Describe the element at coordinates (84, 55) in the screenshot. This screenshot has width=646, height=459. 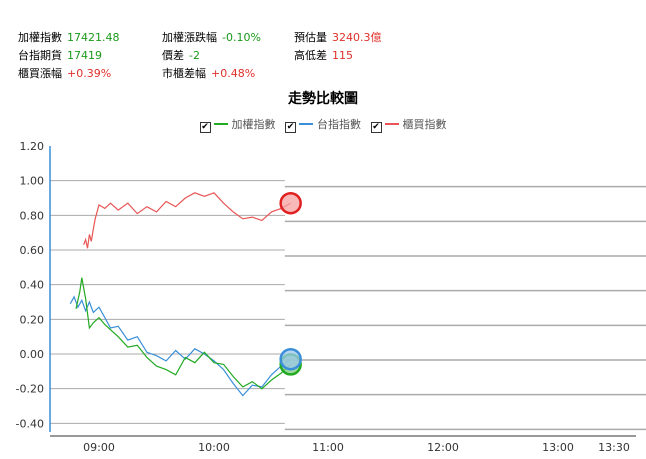
I see `stat-value: 17419` at that location.